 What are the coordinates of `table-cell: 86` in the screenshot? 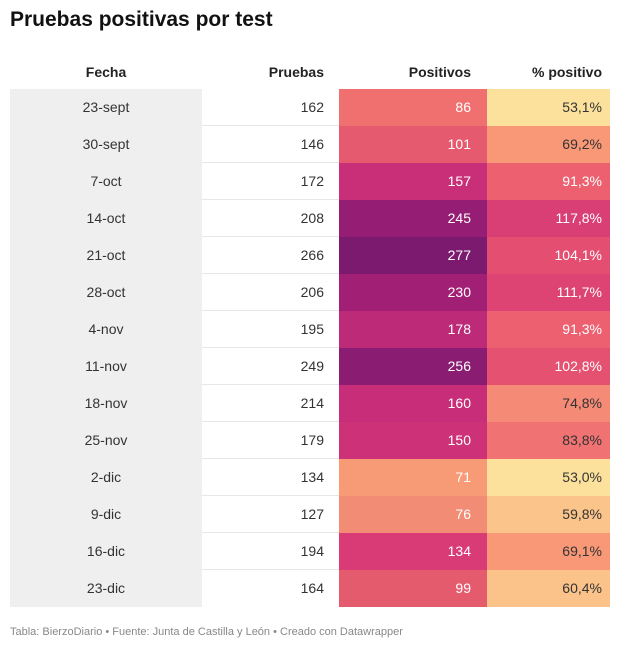 It's located at (413, 107).